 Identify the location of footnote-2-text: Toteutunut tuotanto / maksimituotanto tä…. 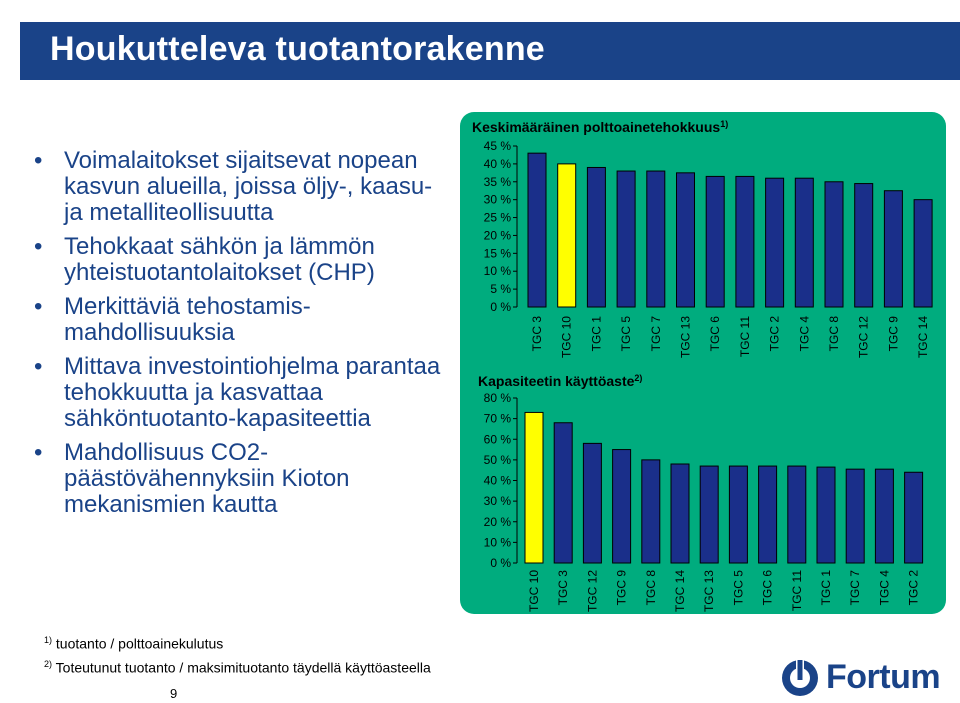
(243, 667).